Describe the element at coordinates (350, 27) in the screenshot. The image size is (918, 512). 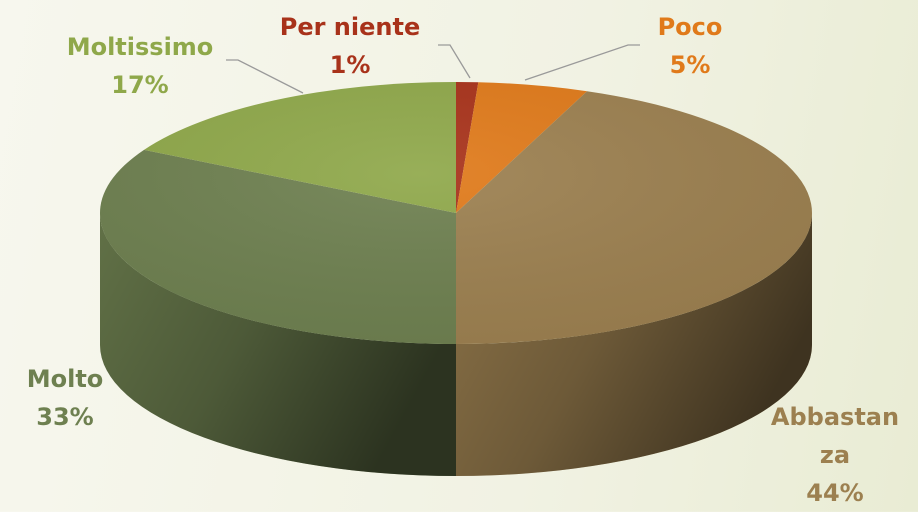
I see `category-label: Per niente` at that location.